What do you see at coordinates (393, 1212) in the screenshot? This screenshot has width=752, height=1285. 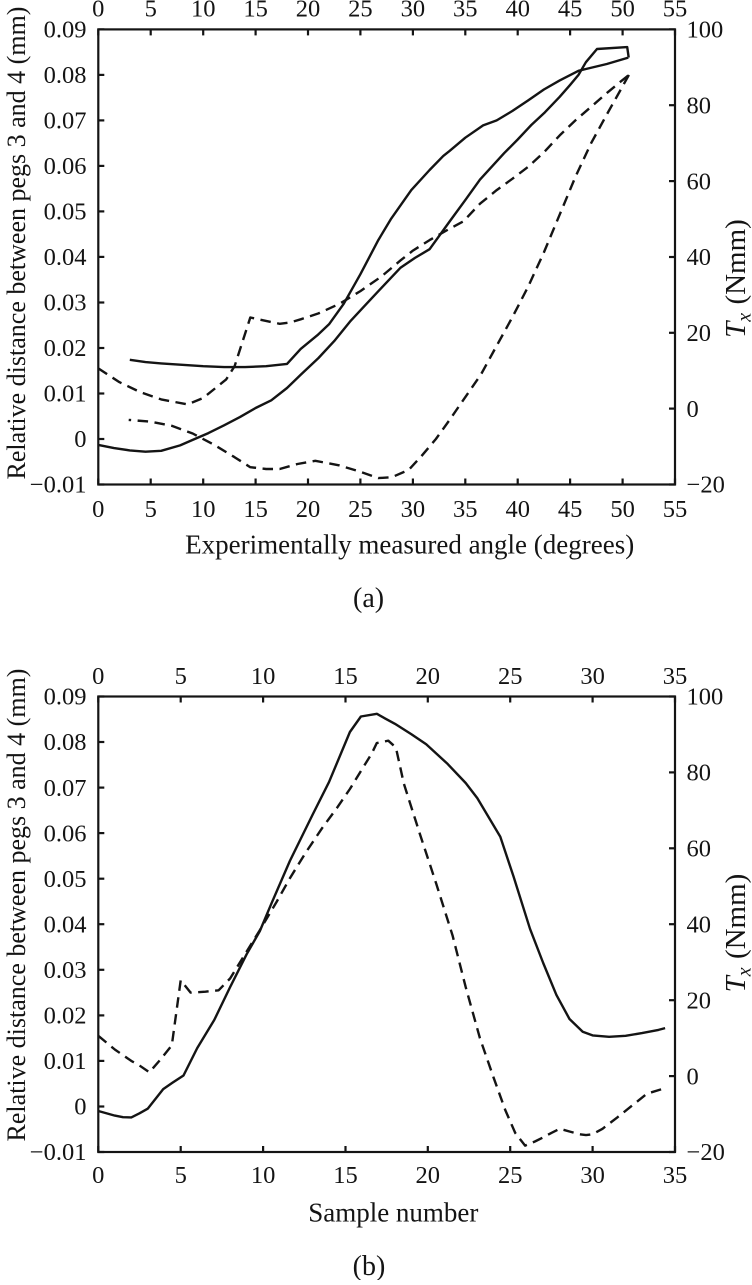 I see `svg-text: Sample number` at bounding box center [393, 1212].